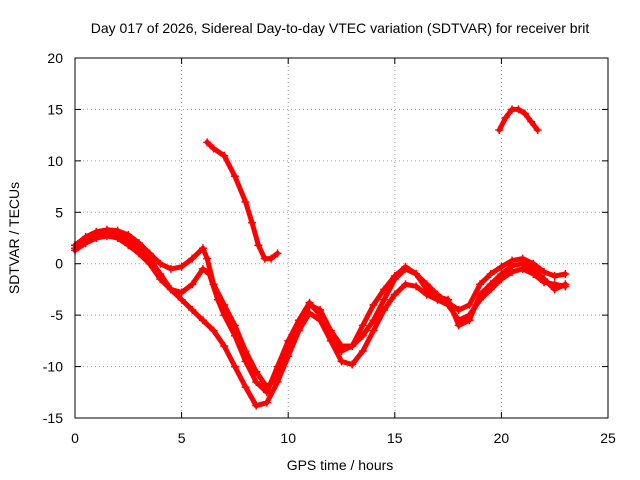  What do you see at coordinates (502, 438) in the screenshot?
I see `x-tick-label: 20` at bounding box center [502, 438].